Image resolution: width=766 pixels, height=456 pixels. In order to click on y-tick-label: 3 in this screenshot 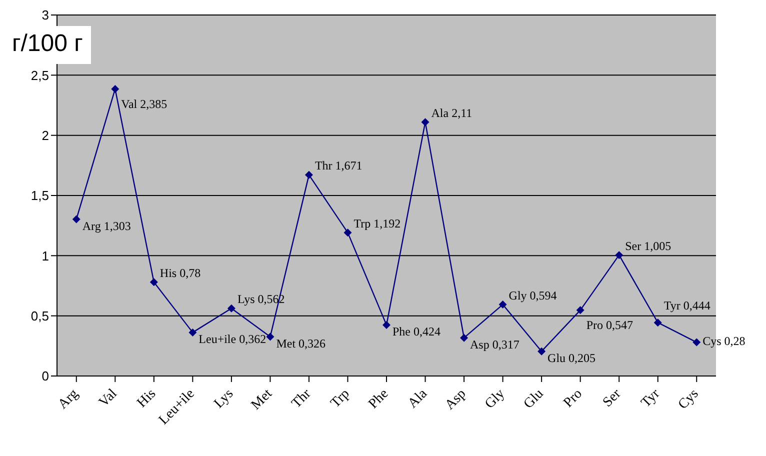, I will do `click(45, 15)`.